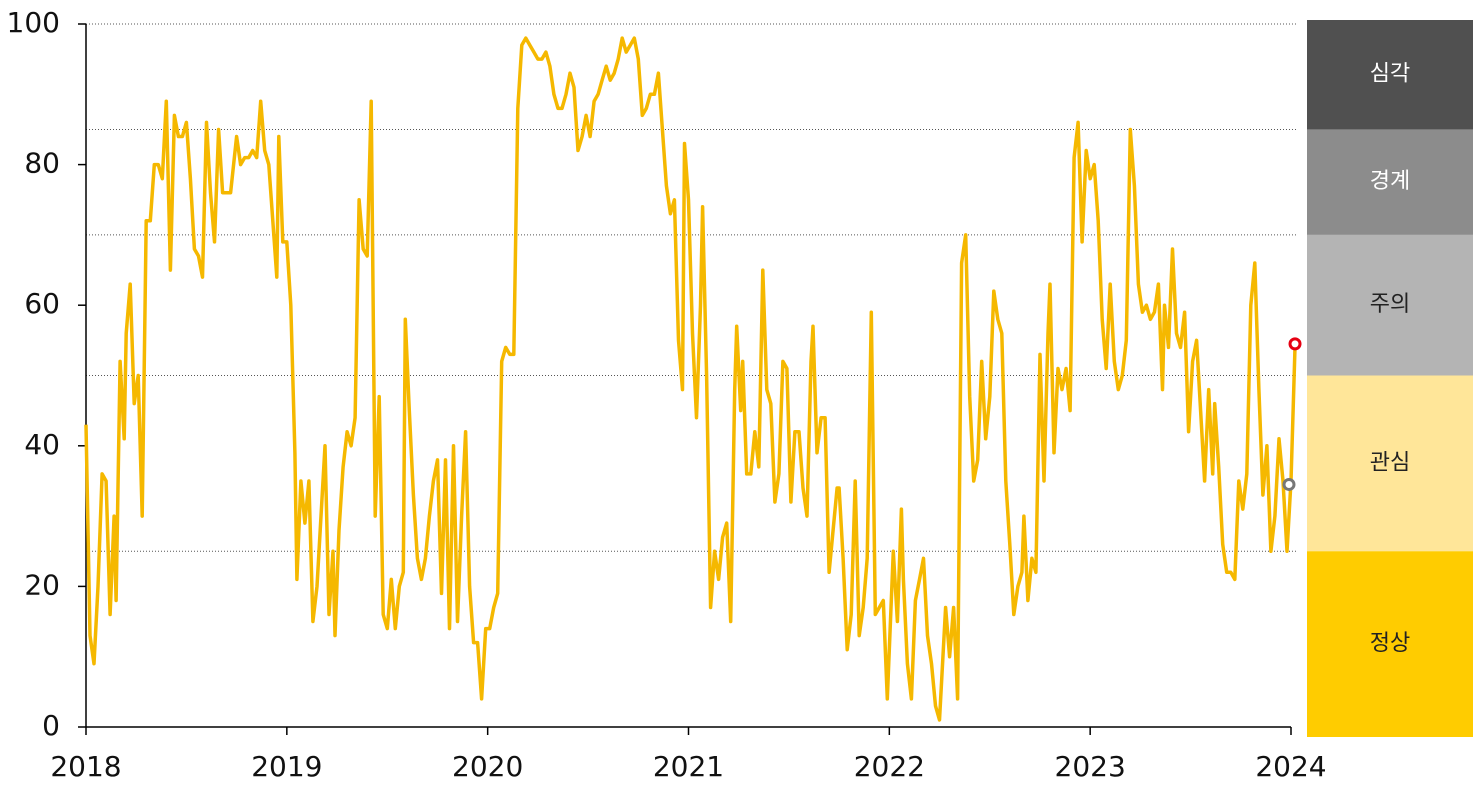 Image resolution: width=1482 pixels, height=787 pixels. What do you see at coordinates (85, 766) in the screenshot?
I see `x-tick-label: 2018` at bounding box center [85, 766].